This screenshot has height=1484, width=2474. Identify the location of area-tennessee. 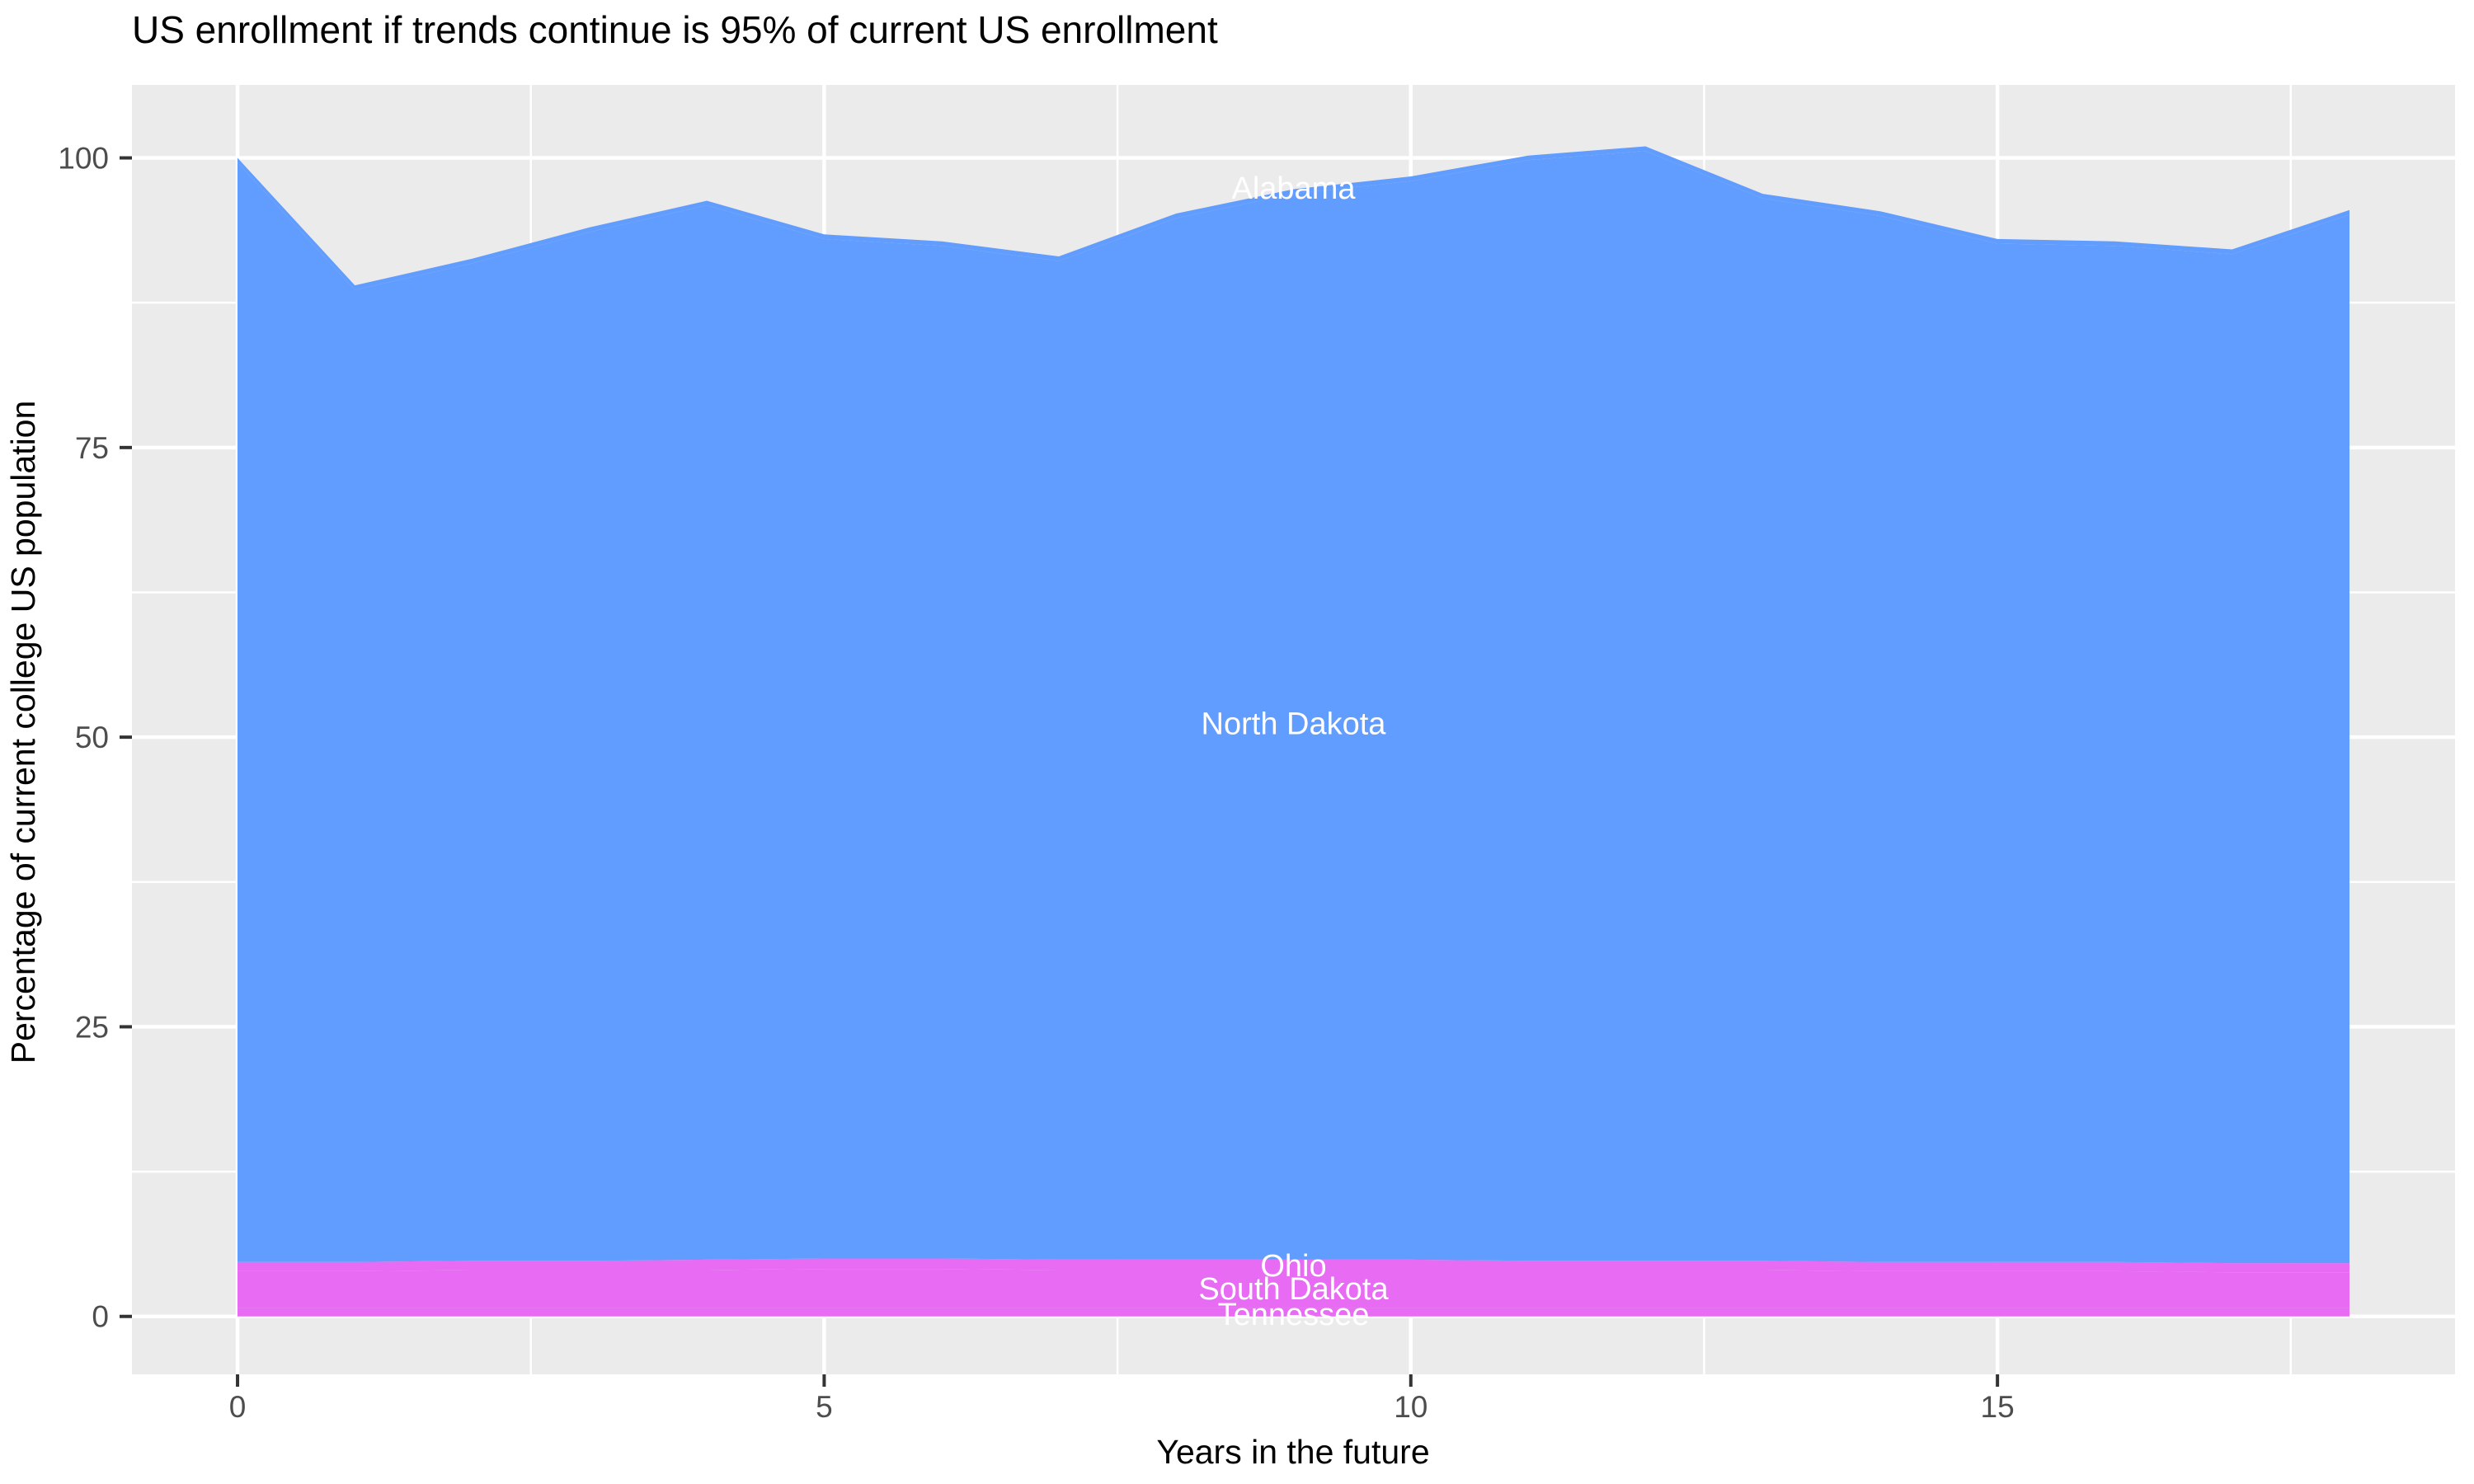
(1293, 1312).